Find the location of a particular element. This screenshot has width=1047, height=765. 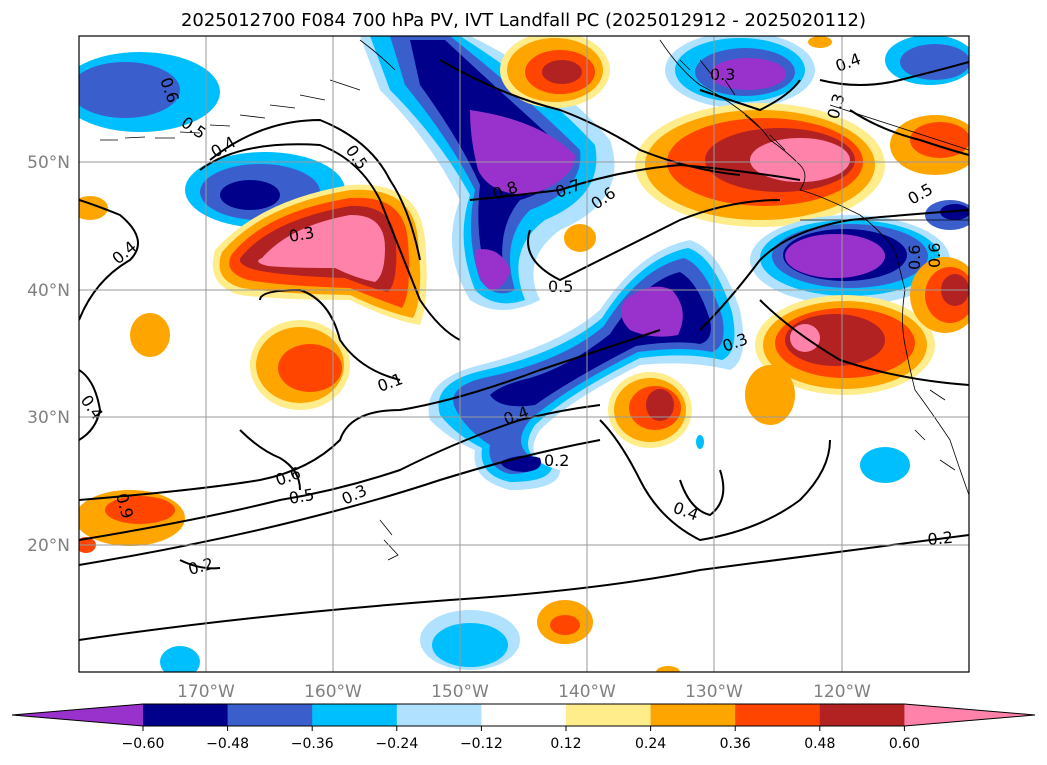

shade-region-east-negative is located at coordinates (859, 252).